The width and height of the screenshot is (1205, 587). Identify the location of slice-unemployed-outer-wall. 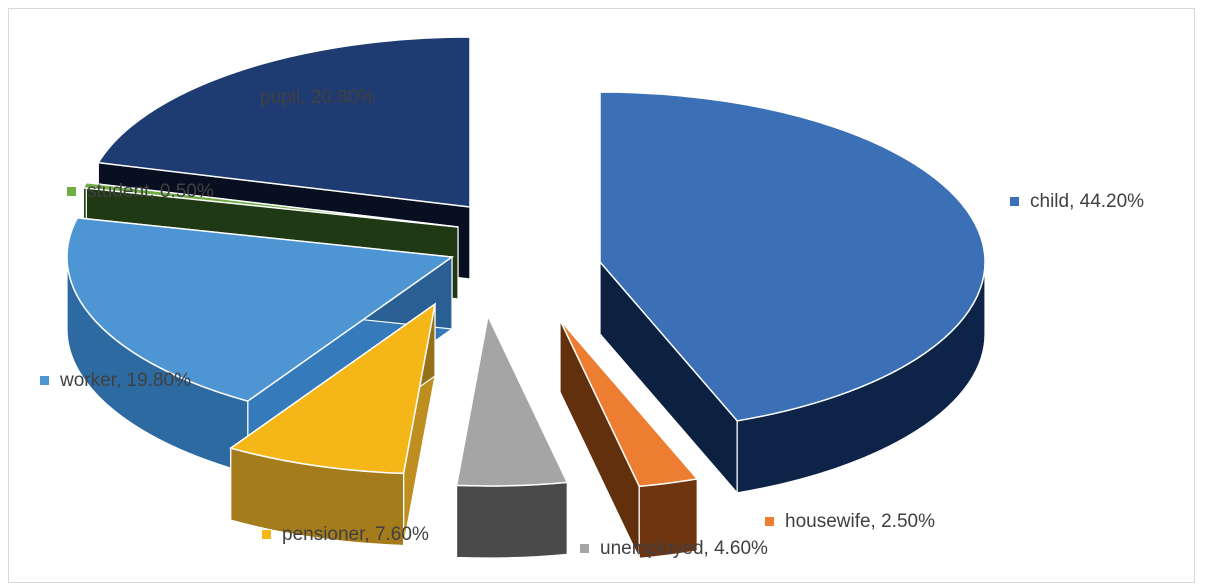
(511, 520).